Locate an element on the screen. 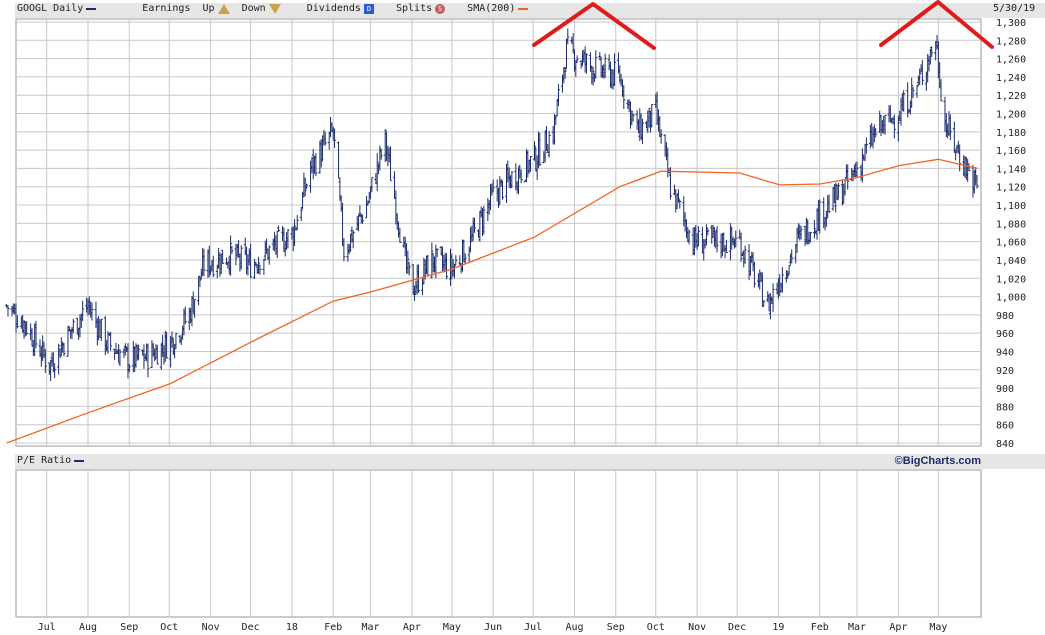  splits-label: Splits is located at coordinates (414, 8).